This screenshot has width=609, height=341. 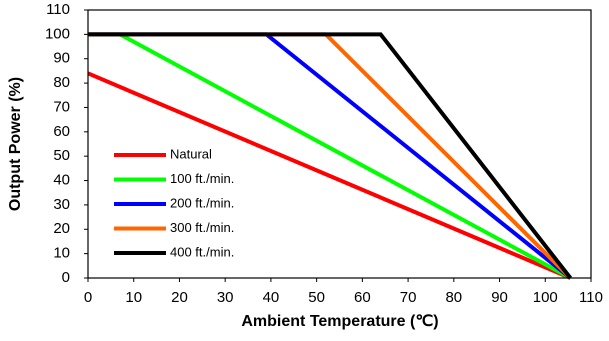 I want to click on y-tick-label: 60, so click(x=61, y=131).